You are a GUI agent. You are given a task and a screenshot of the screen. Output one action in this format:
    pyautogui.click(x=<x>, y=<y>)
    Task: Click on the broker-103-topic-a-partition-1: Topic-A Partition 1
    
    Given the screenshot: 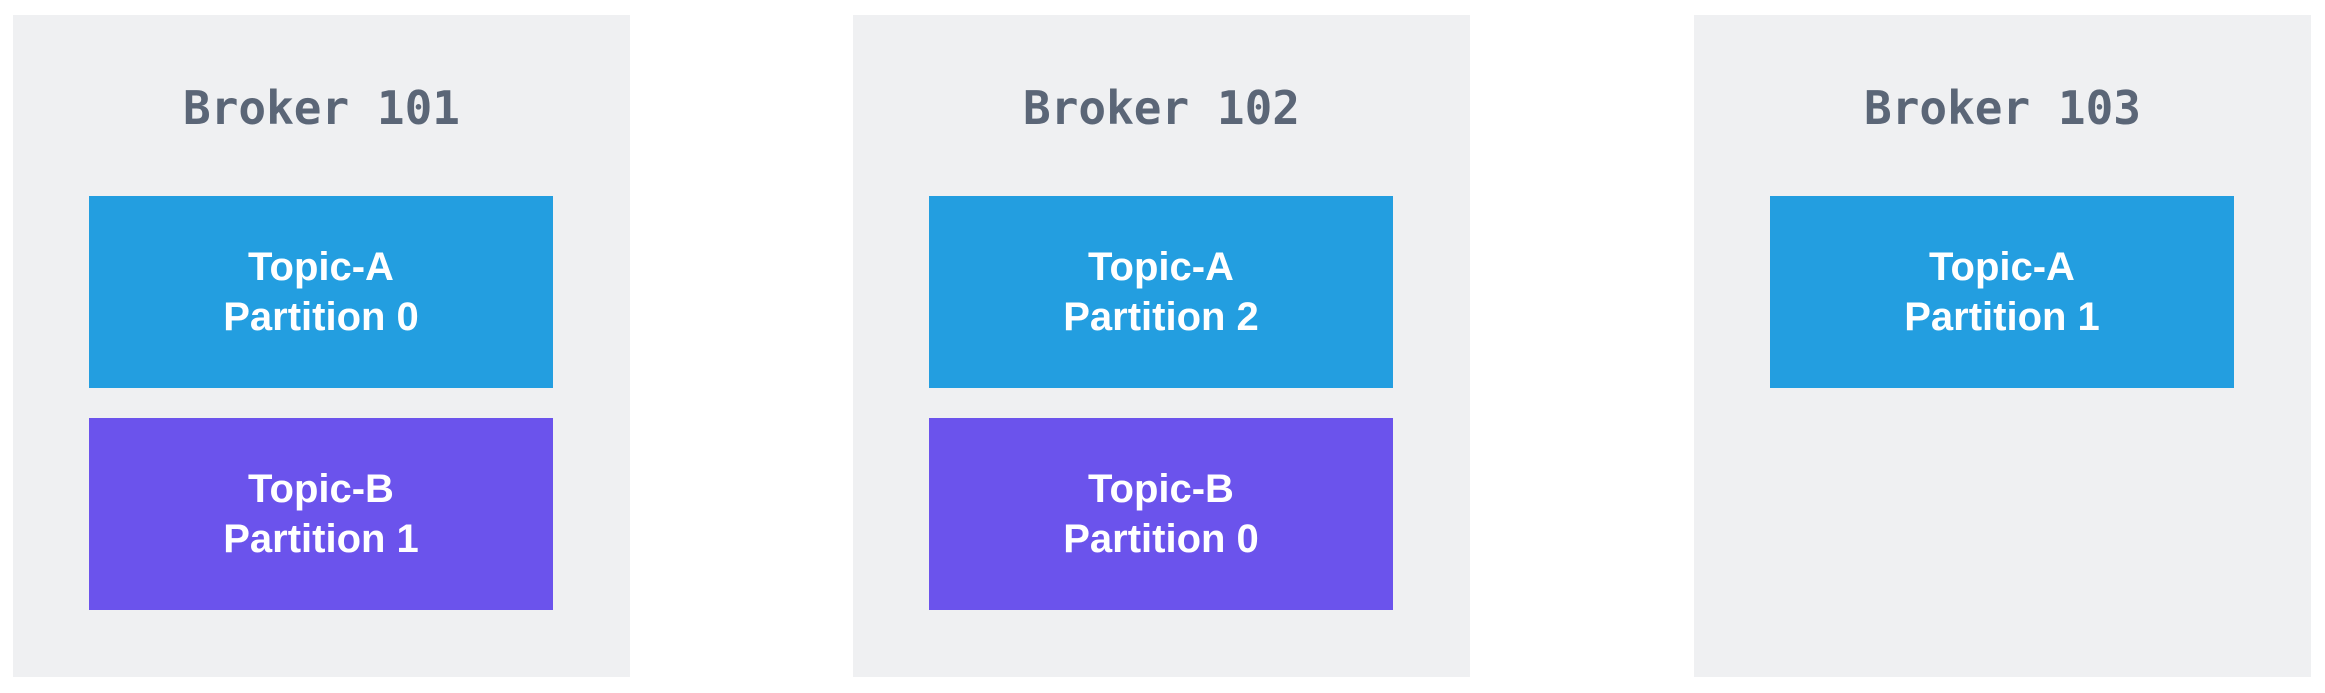 What is the action you would take?
    pyautogui.click(x=2002, y=292)
    